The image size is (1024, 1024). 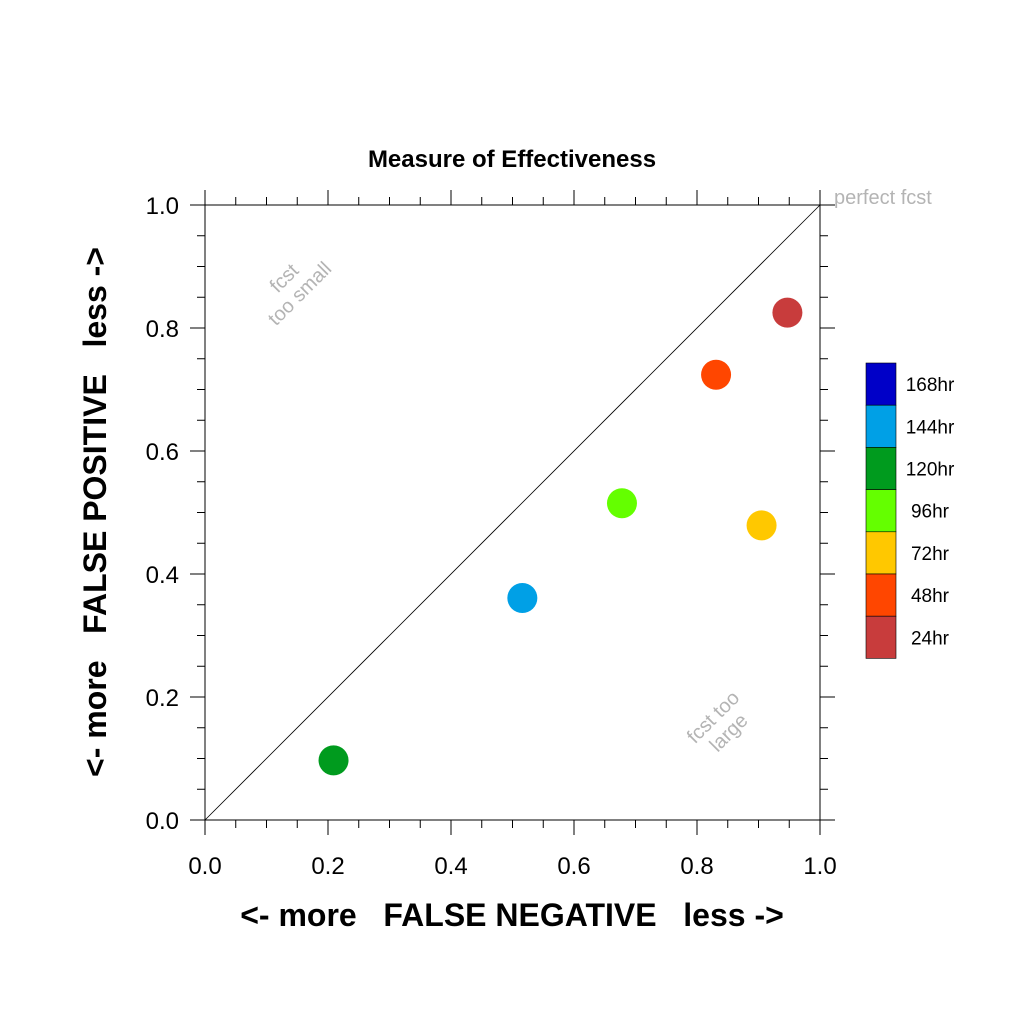 I want to click on point-120hr, so click(x=333, y=760).